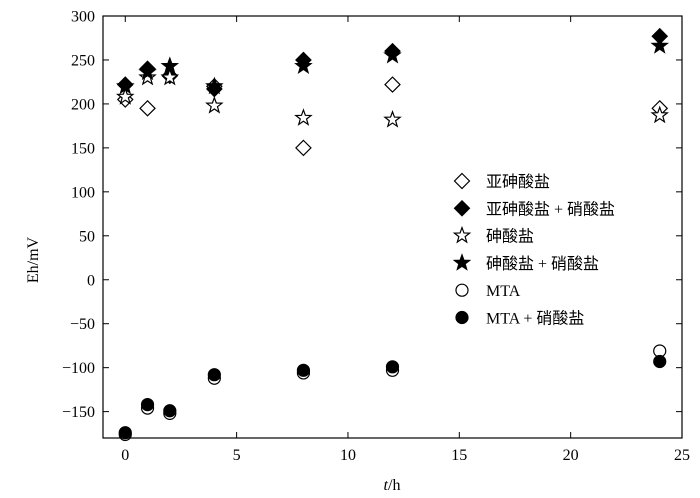 Image resolution: width=700 pixels, height=498 pixels. I want to click on y-tick-label: 0, so click(91, 280).